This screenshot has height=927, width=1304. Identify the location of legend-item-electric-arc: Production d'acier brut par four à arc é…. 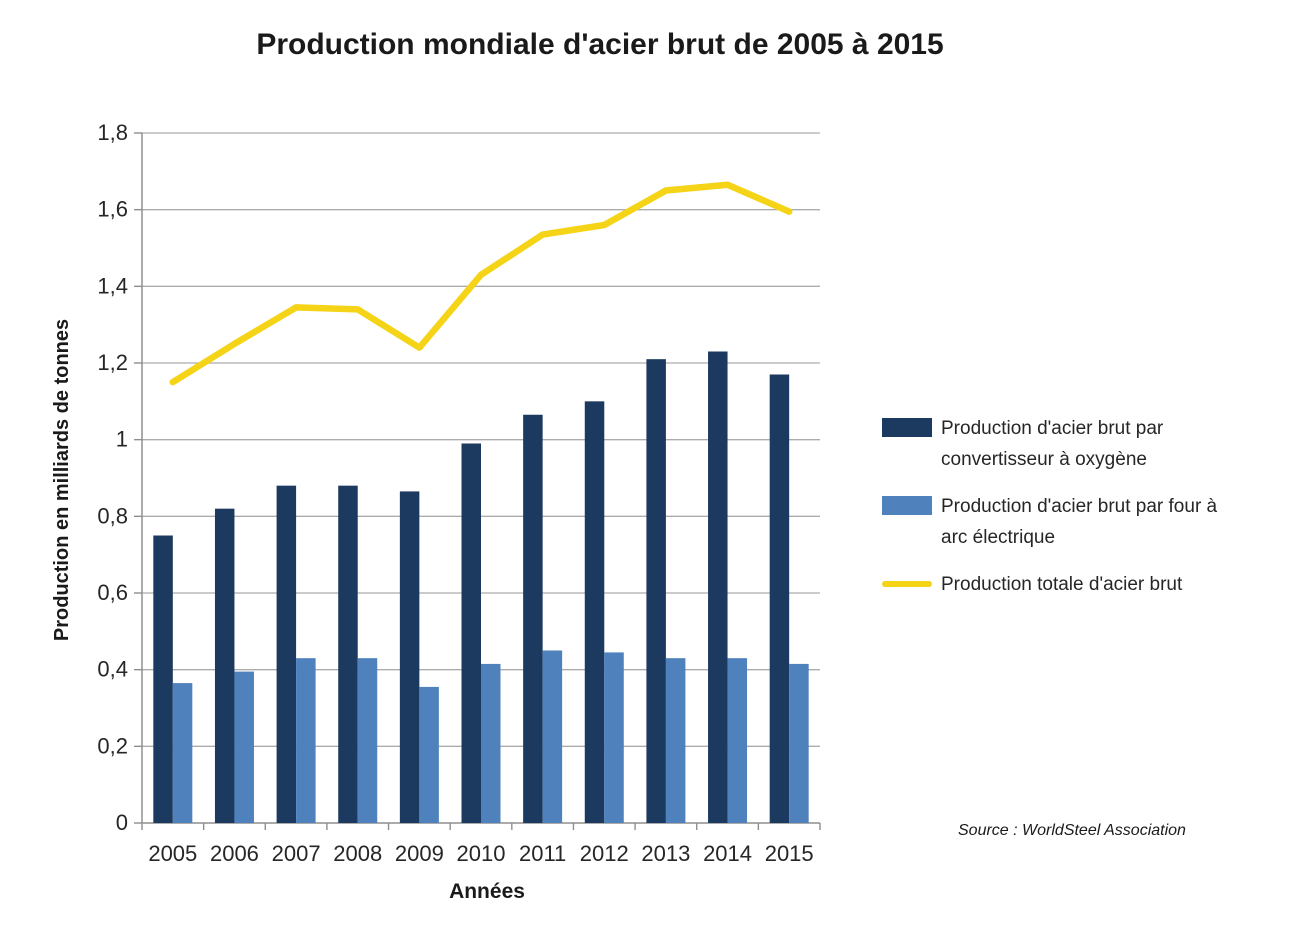
(1058, 522).